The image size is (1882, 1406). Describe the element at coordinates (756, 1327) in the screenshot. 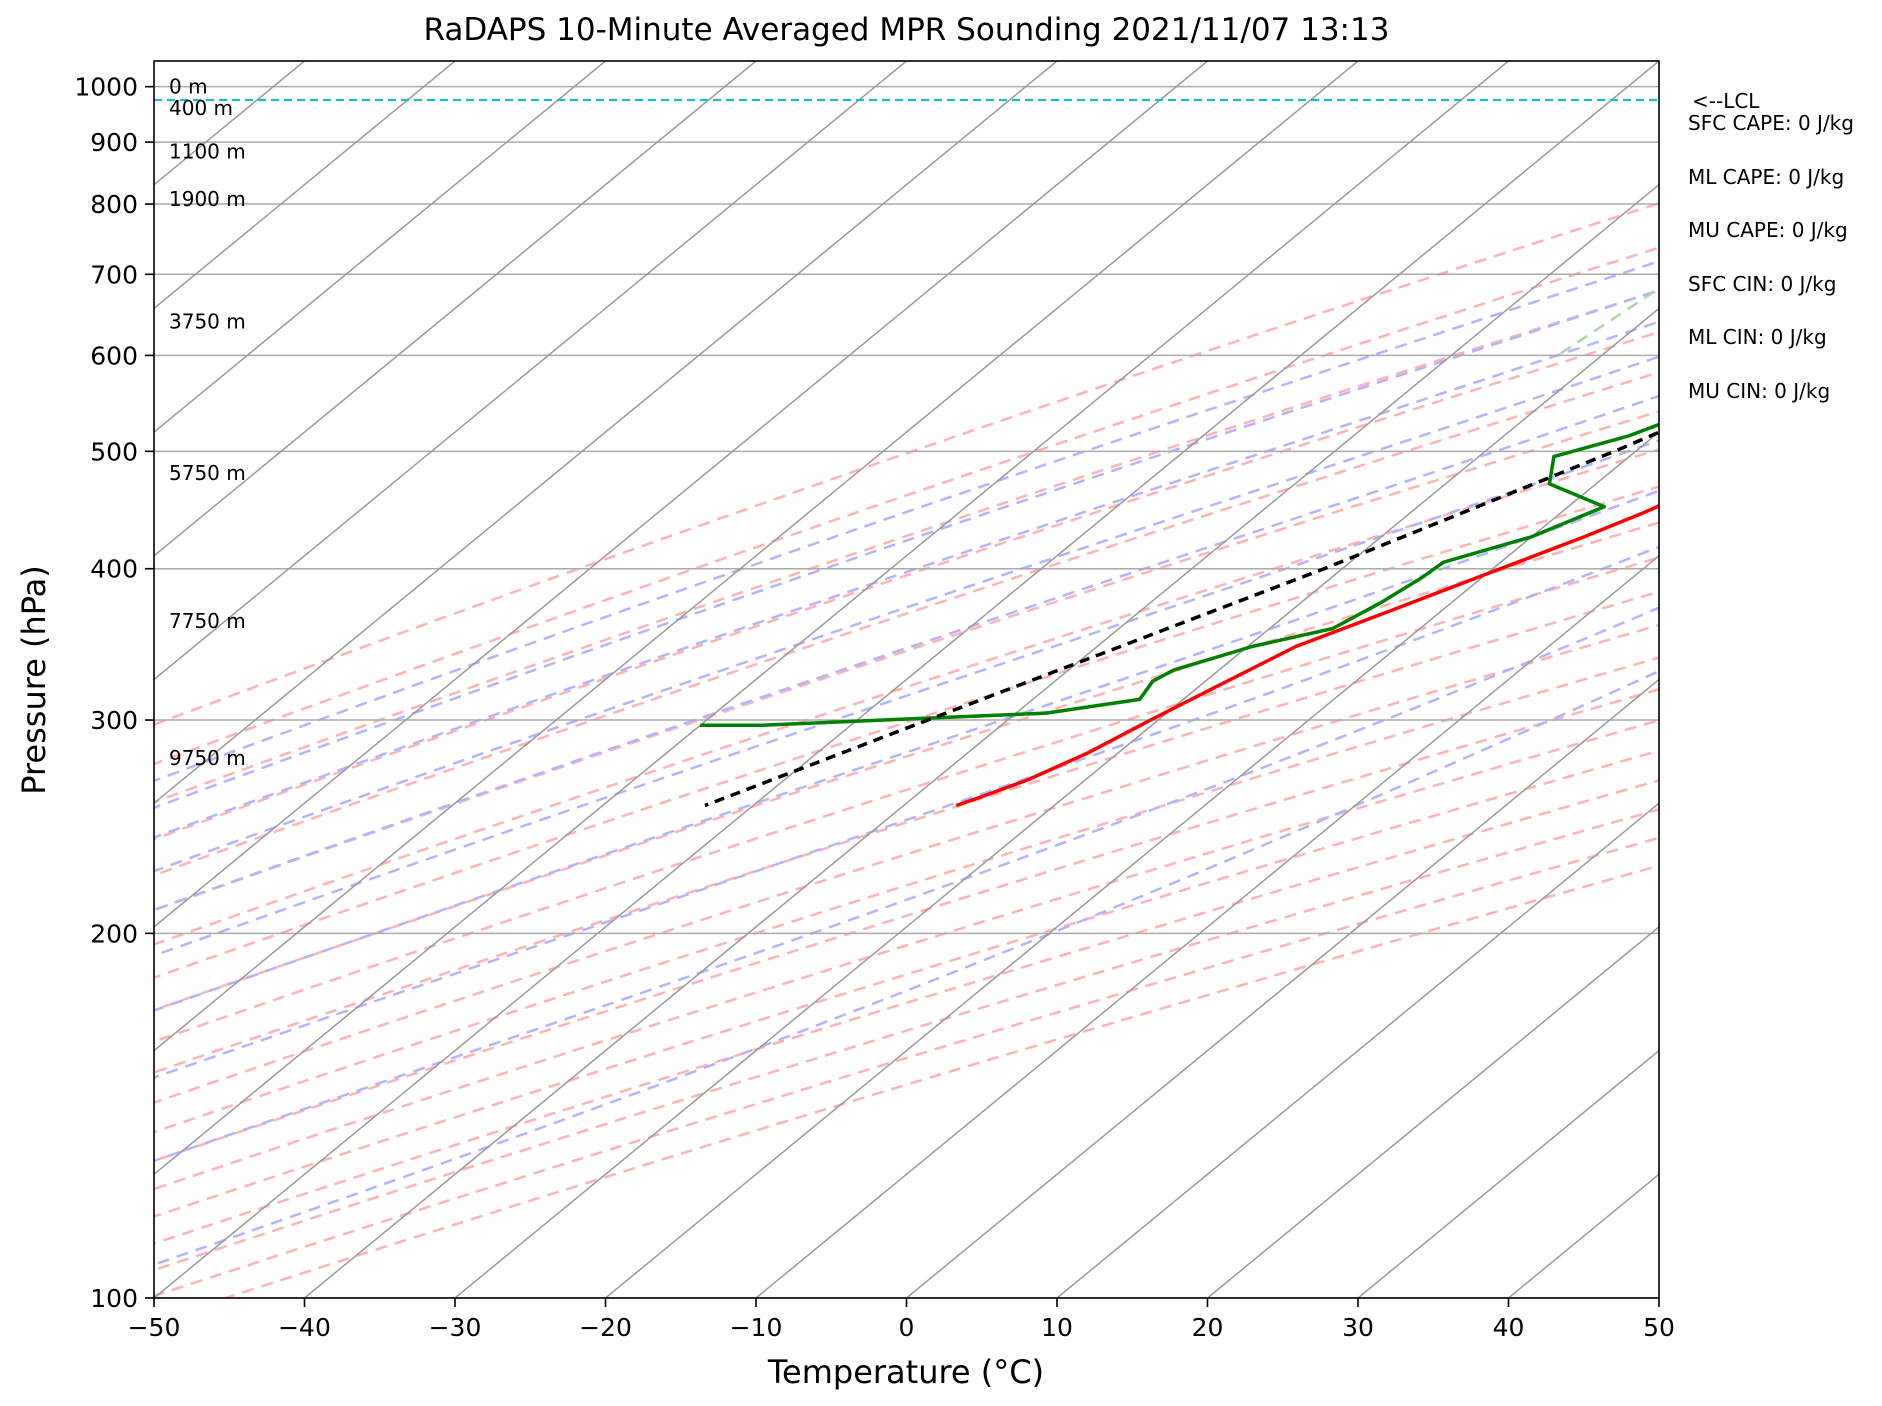

I see `x-tick-label: −10` at that location.